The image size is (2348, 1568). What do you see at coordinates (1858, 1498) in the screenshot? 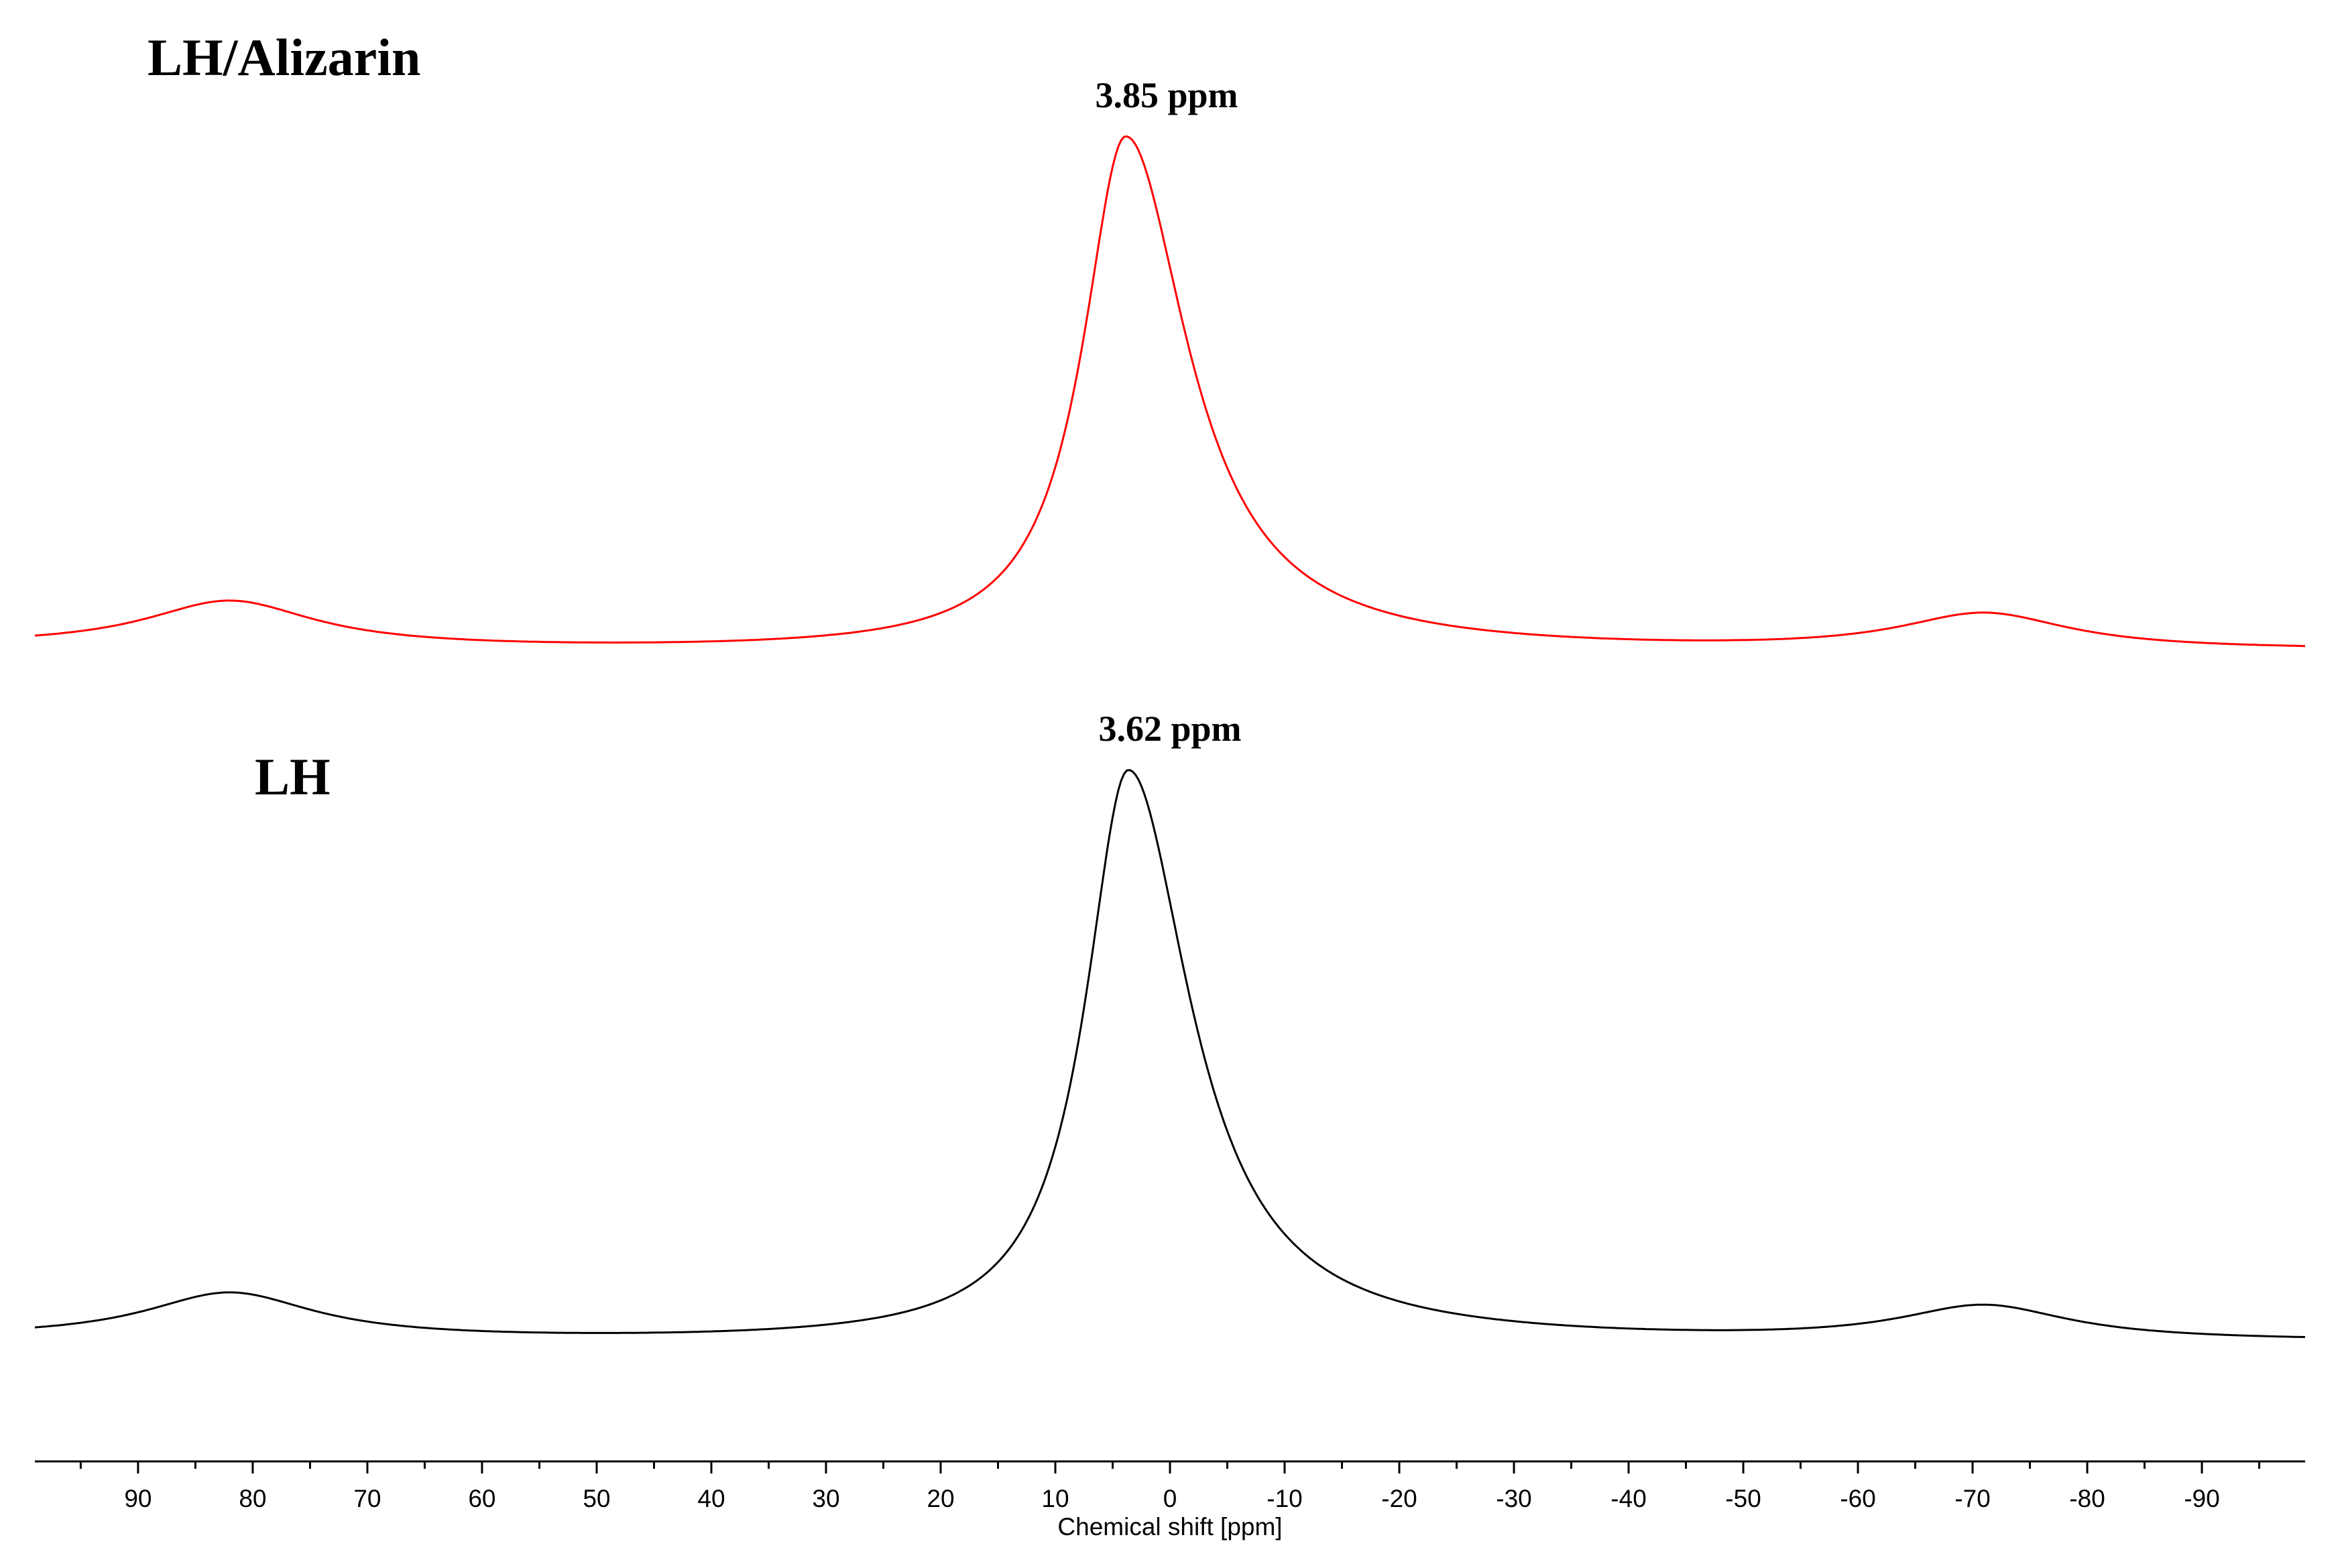
I see `x-tick-label: -60` at bounding box center [1858, 1498].